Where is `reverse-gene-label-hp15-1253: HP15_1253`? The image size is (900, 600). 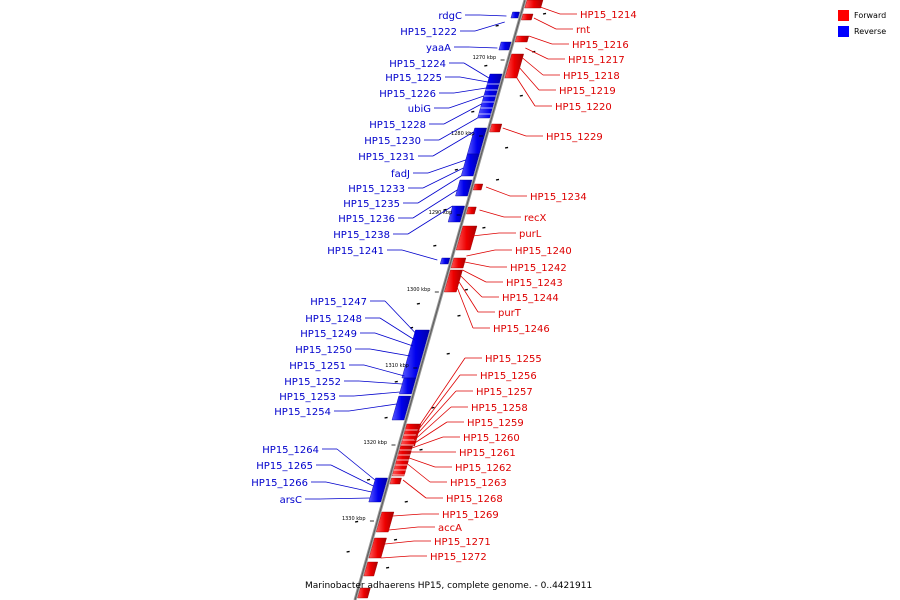 reverse-gene-label-hp15-1253: HP15_1253 is located at coordinates (307, 397).